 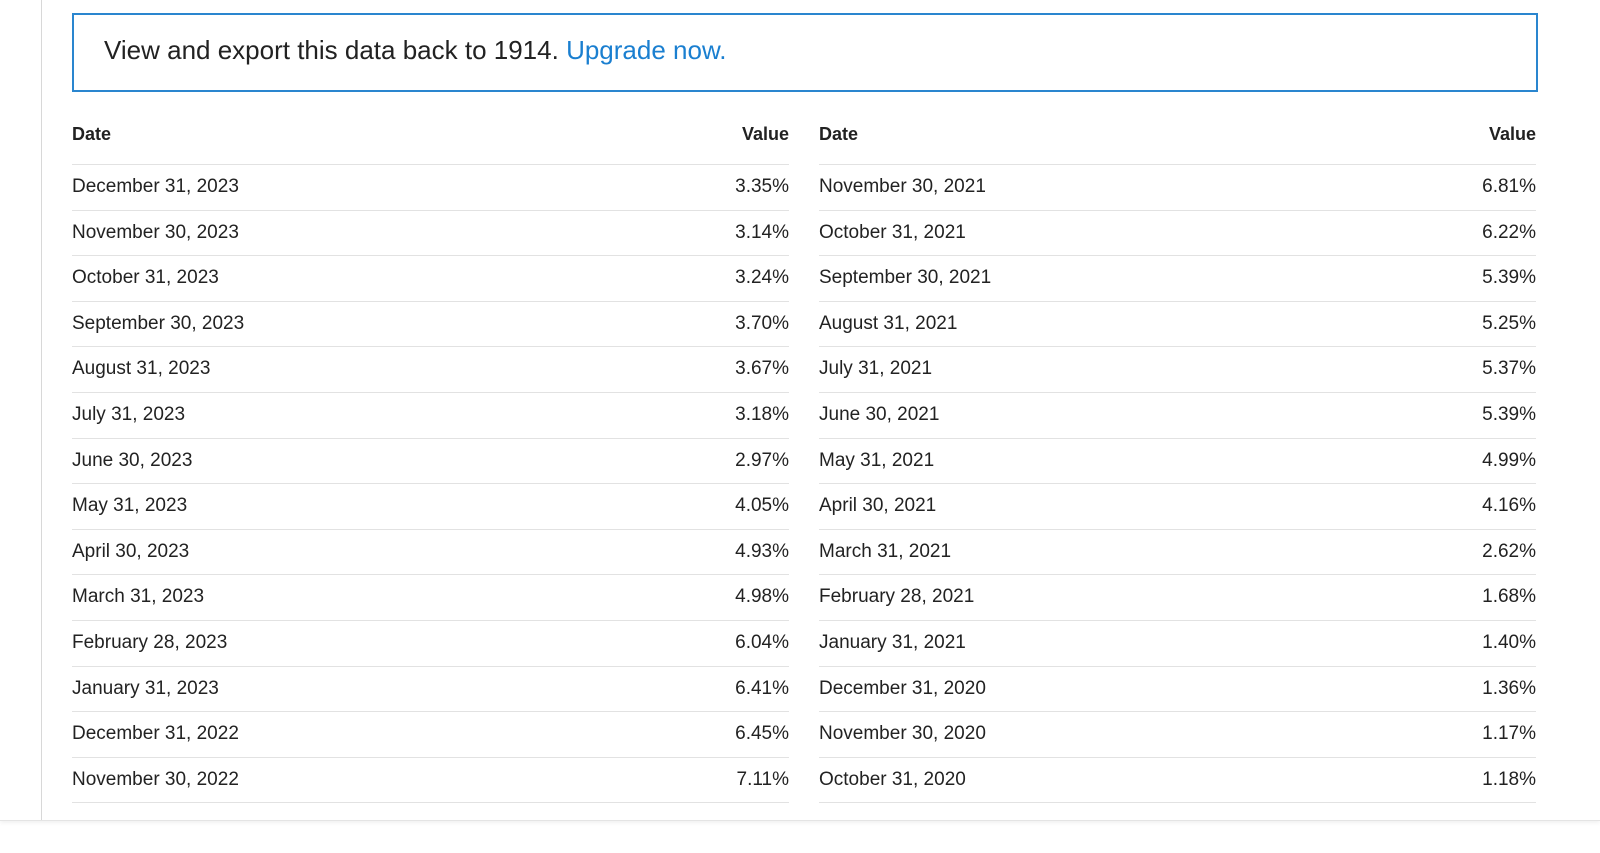 I want to click on value-cell: 6.41%, so click(x=762, y=688).